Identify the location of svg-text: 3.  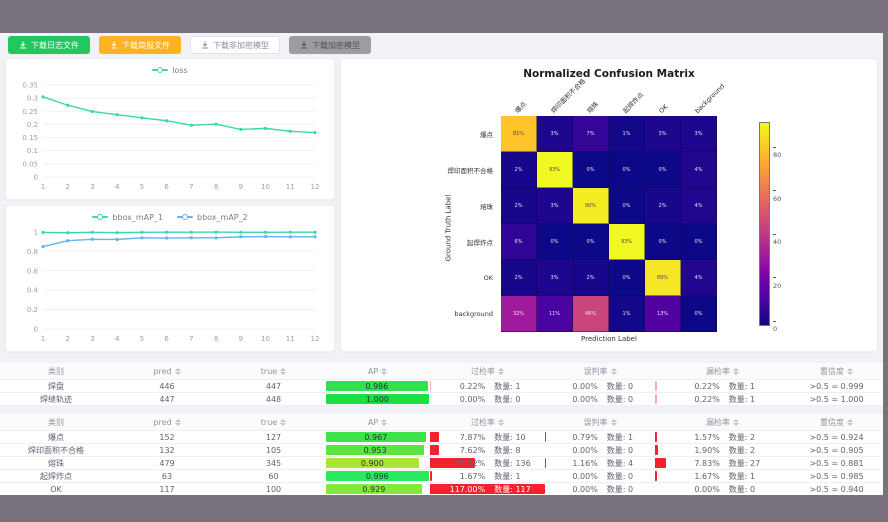
(92, 339).